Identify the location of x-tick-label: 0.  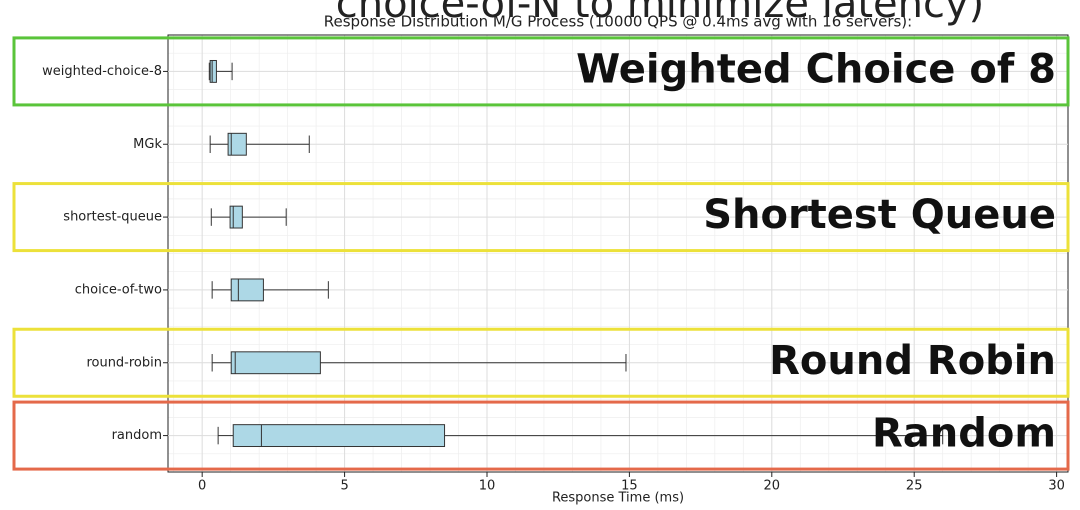
(202, 486).